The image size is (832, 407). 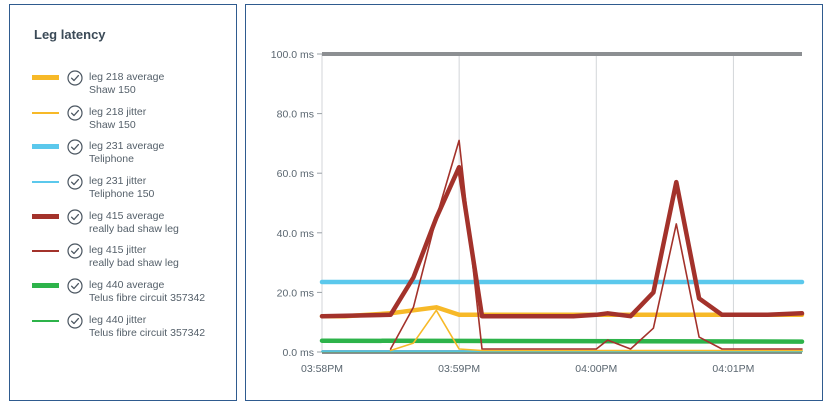 I want to click on y-tick-label: 80.0 ms, so click(x=295, y=115).